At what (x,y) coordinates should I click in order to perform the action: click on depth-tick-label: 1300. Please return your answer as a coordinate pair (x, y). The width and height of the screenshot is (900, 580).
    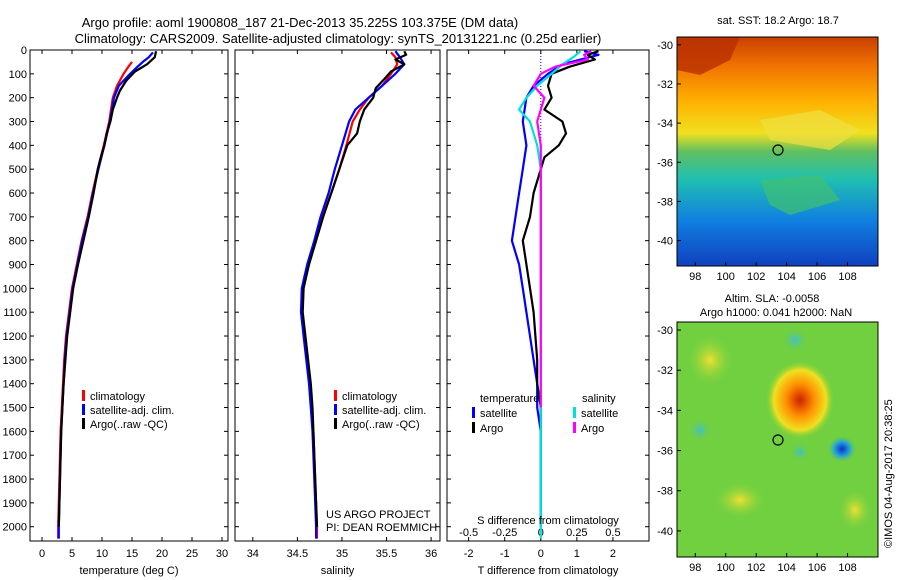
    Looking at the image, I should click on (15, 361).